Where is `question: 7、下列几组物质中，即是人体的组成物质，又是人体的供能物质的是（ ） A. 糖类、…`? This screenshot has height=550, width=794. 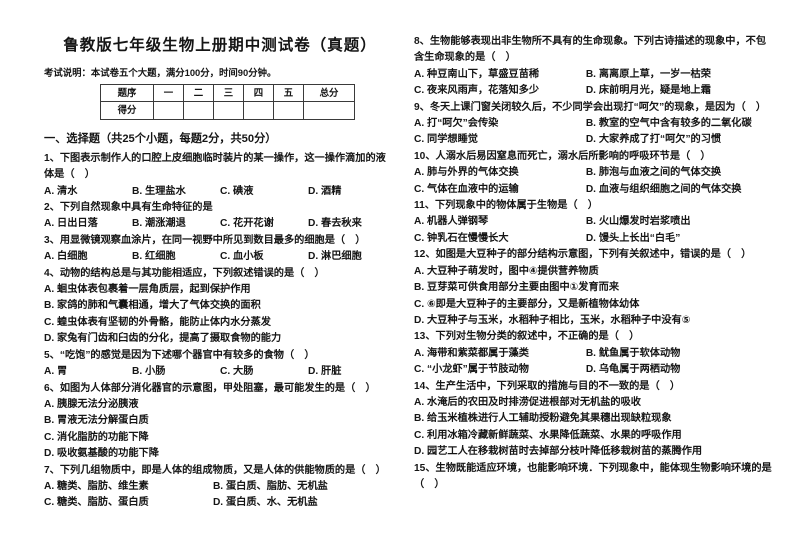
question: 7、下列几组物质中，即是人体的组成物质，又是人体的供能物质的是（ ） A. 糖类、… is located at coordinates (220, 487).